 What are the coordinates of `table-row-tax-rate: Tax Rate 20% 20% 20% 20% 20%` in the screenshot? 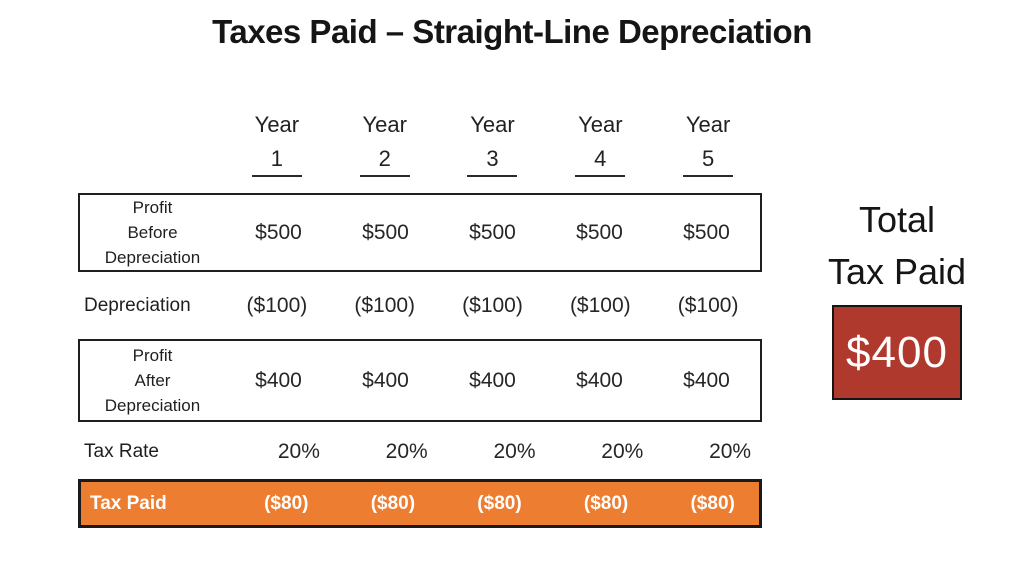 It's located at (420, 452).